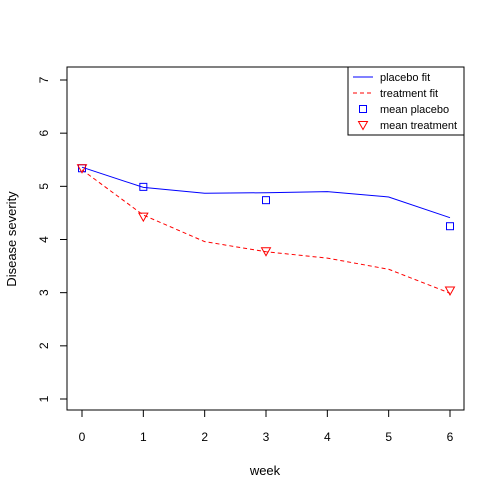 The image size is (498, 498). What do you see at coordinates (44, 345) in the screenshot?
I see `y-tick-label: 2` at bounding box center [44, 345].